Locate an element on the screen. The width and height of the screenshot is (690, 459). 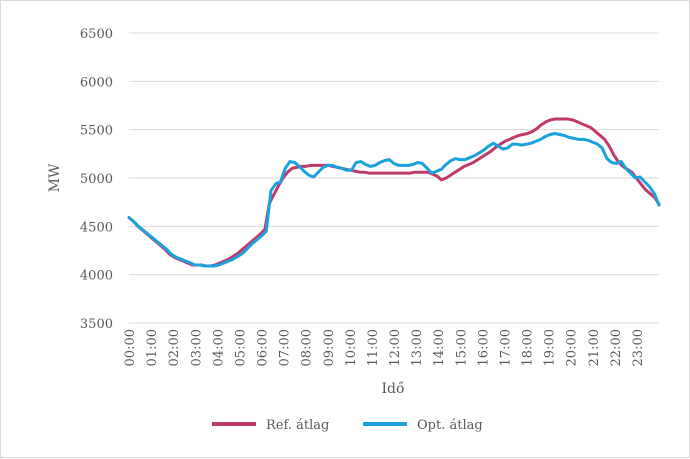
y-tick-labels: 3500 4000 4500 5000 5500 6000 6500 is located at coordinates (96, 179).